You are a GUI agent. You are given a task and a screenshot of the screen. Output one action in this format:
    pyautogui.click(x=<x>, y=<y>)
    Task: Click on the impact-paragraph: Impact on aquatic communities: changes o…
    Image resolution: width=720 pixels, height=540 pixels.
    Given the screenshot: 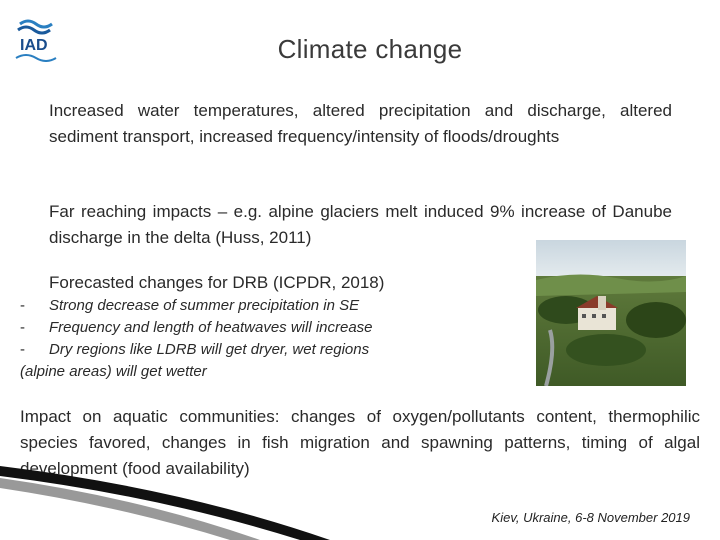 What is the action you would take?
    pyautogui.click(x=360, y=442)
    